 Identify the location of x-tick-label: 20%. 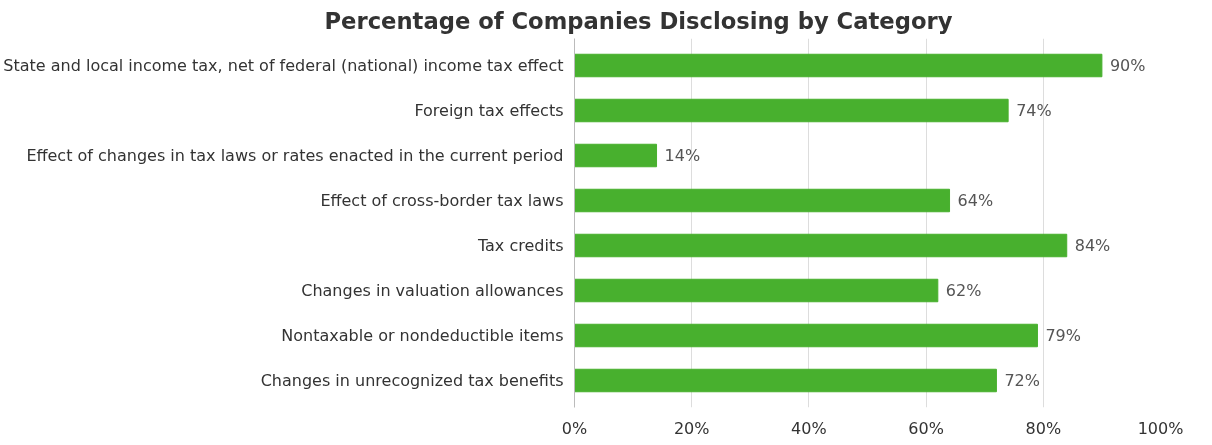
(691, 428).